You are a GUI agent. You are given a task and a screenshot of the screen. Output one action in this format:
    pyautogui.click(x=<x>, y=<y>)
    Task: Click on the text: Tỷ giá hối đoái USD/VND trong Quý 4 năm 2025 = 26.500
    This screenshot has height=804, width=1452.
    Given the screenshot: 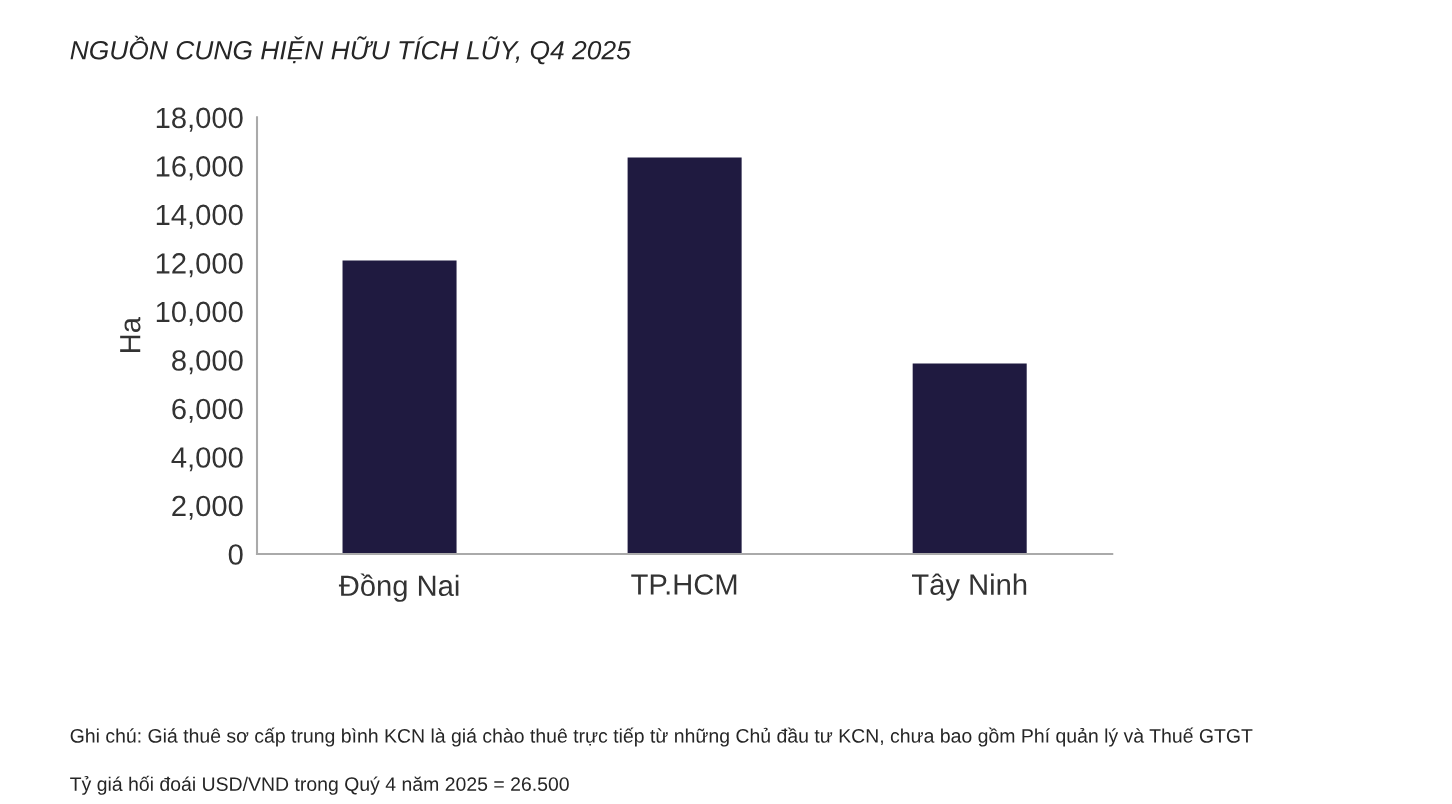 What is the action you would take?
    pyautogui.click(x=319, y=785)
    